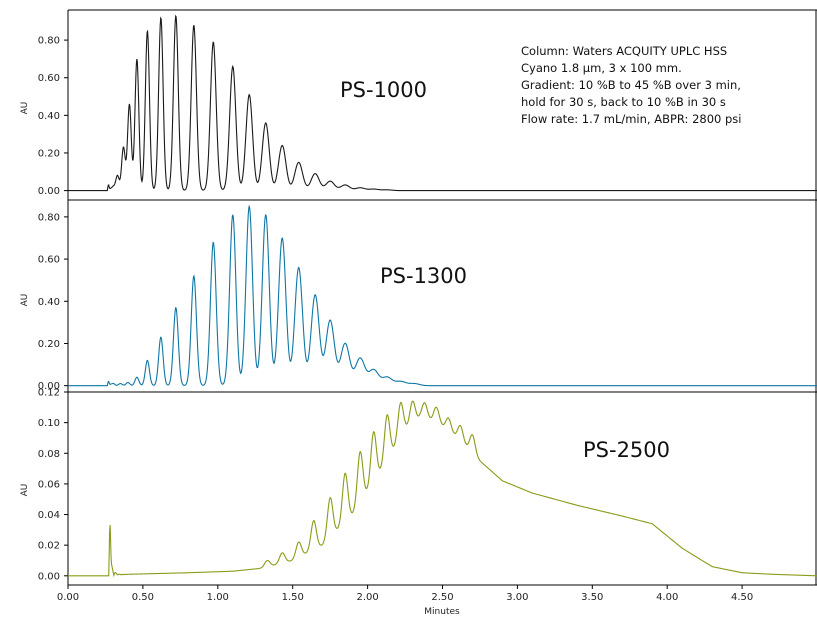  What do you see at coordinates (423, 276) in the screenshot?
I see `sample-label: PS-1300` at bounding box center [423, 276].